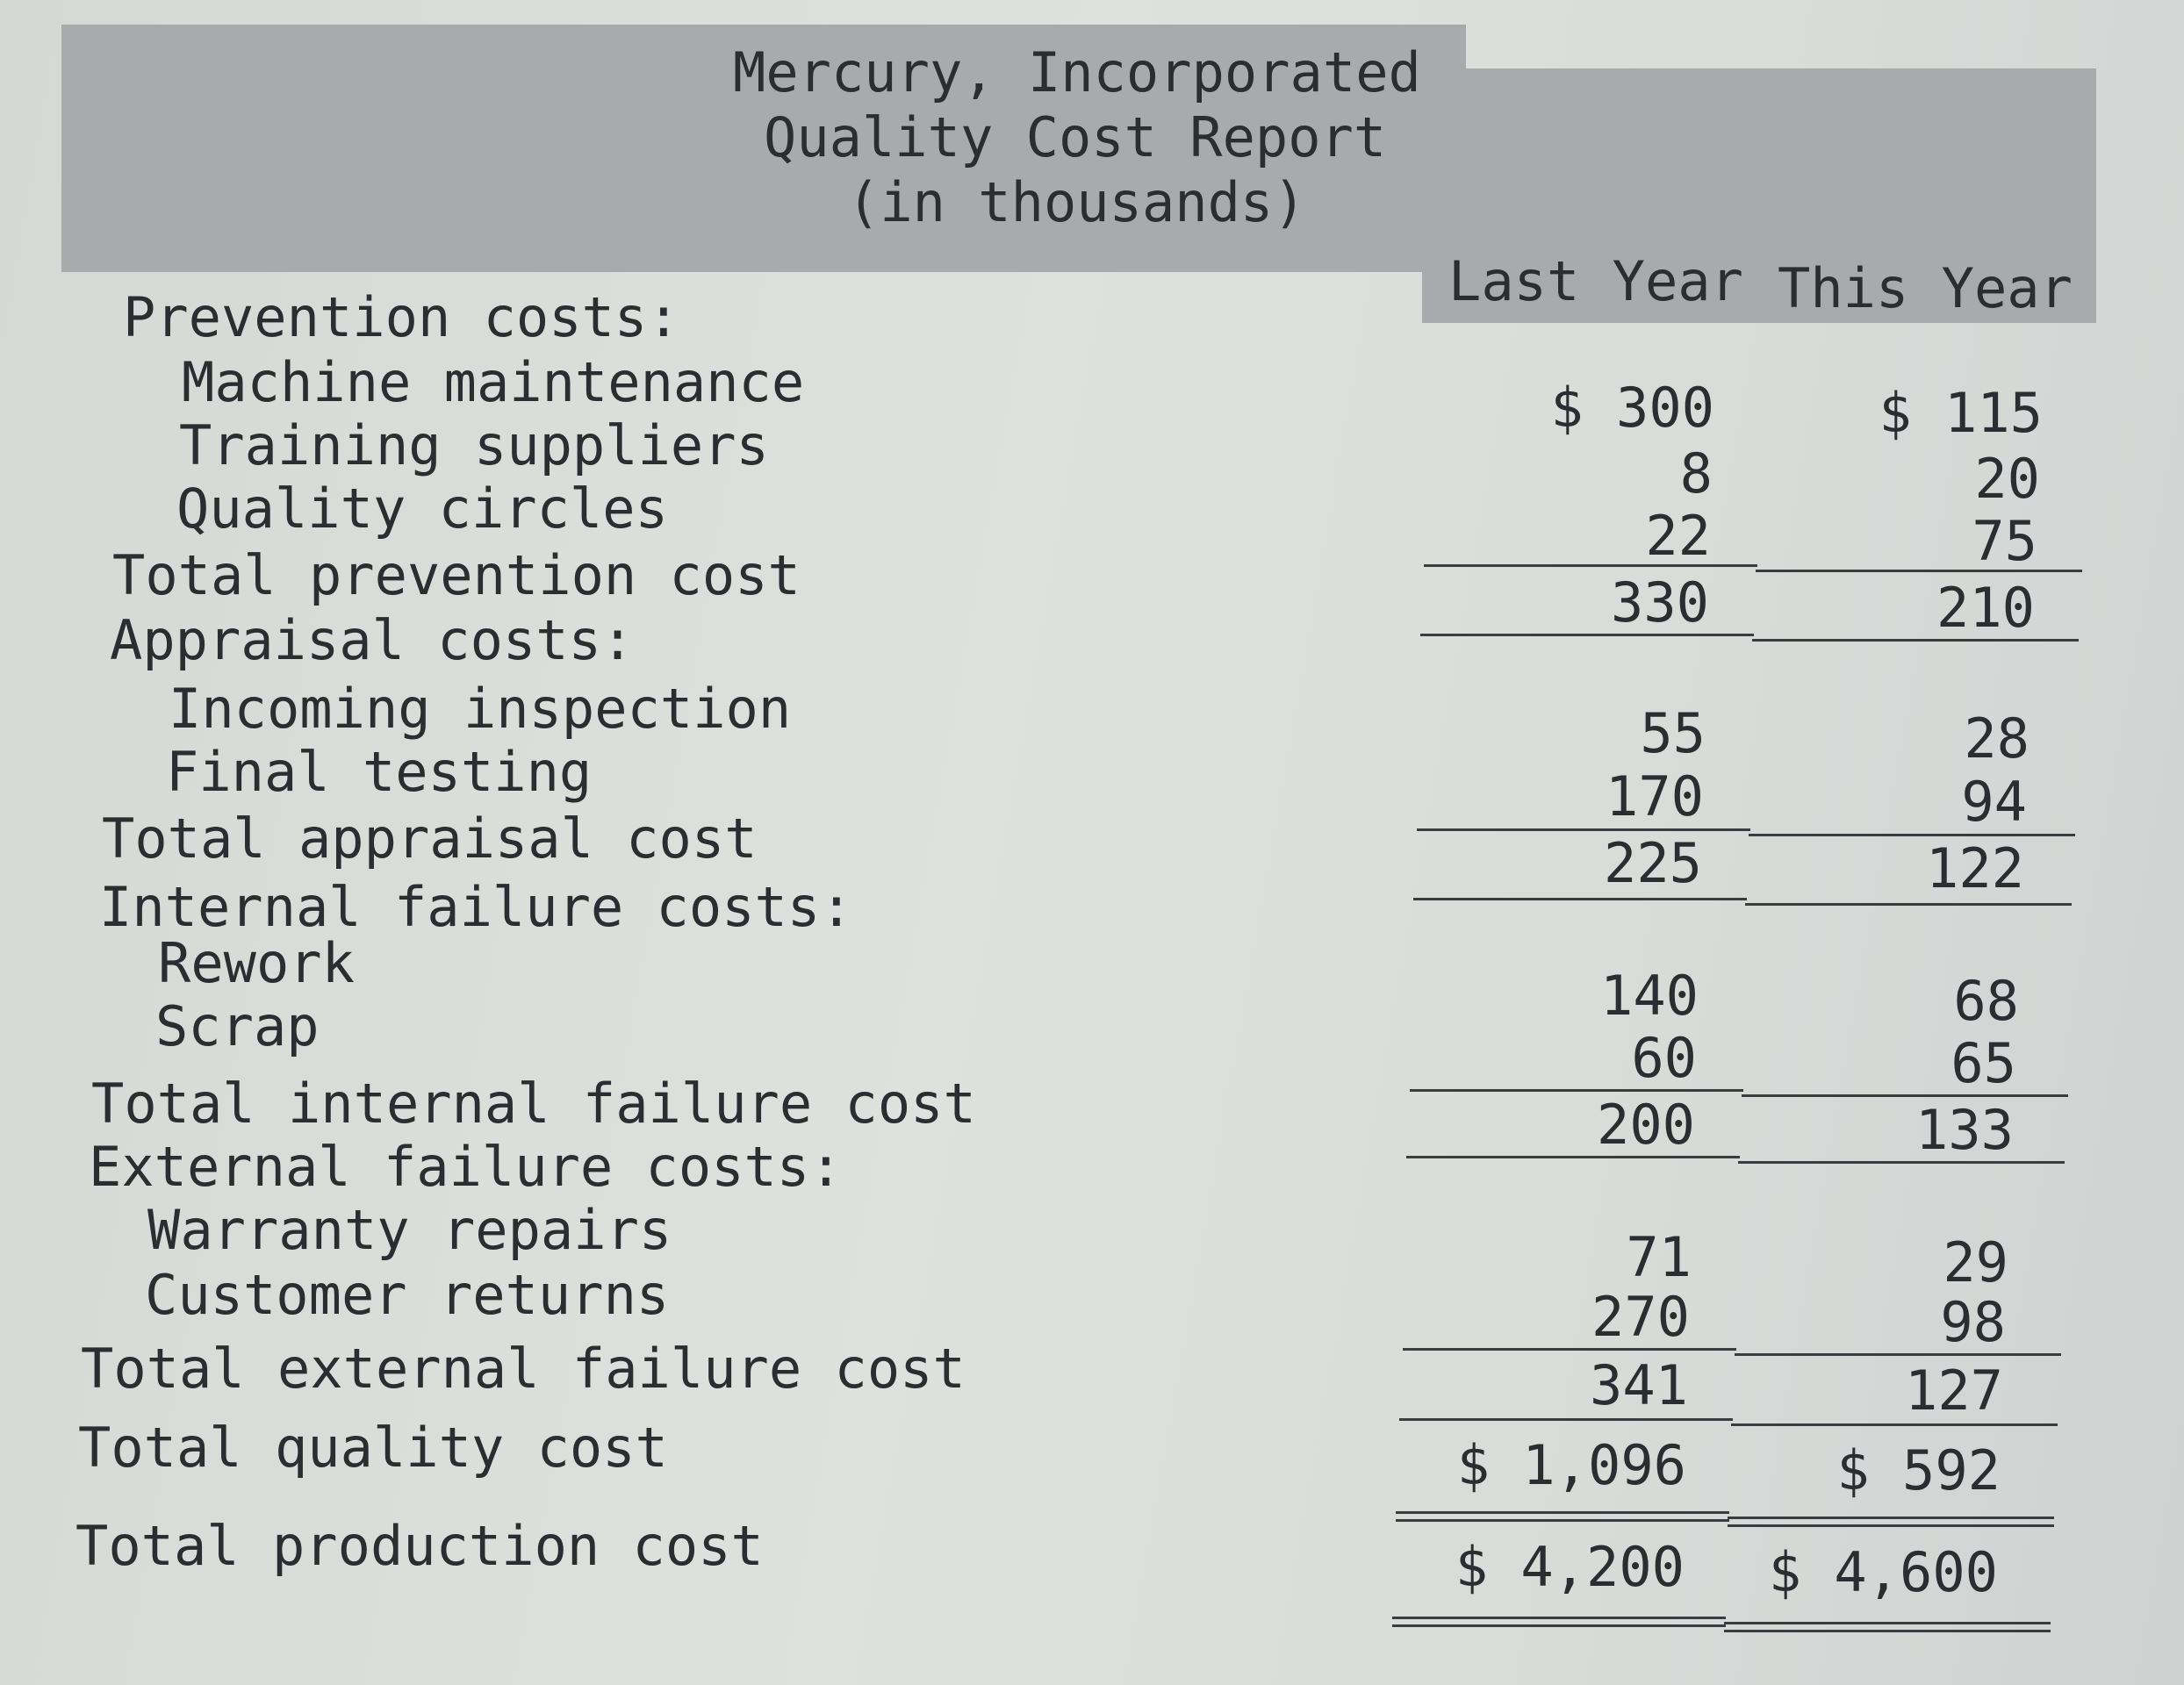 The height and width of the screenshot is (1685, 2184). I want to click on column-header-this-year: This Year, so click(1925, 288).